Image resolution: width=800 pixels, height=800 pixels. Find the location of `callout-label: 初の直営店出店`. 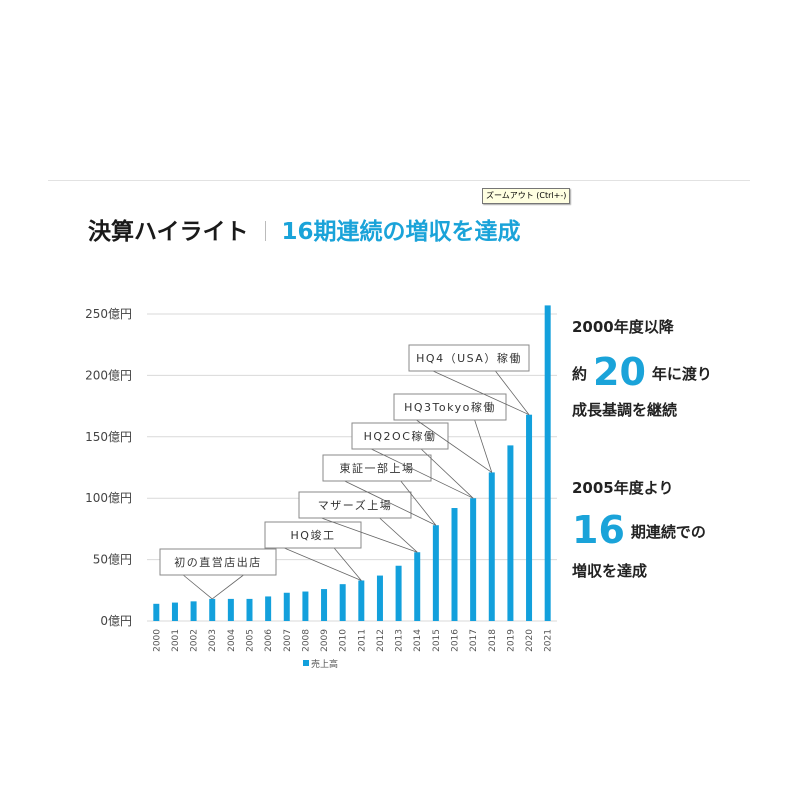

callout-label: 初の直営店出店 is located at coordinates (218, 562).